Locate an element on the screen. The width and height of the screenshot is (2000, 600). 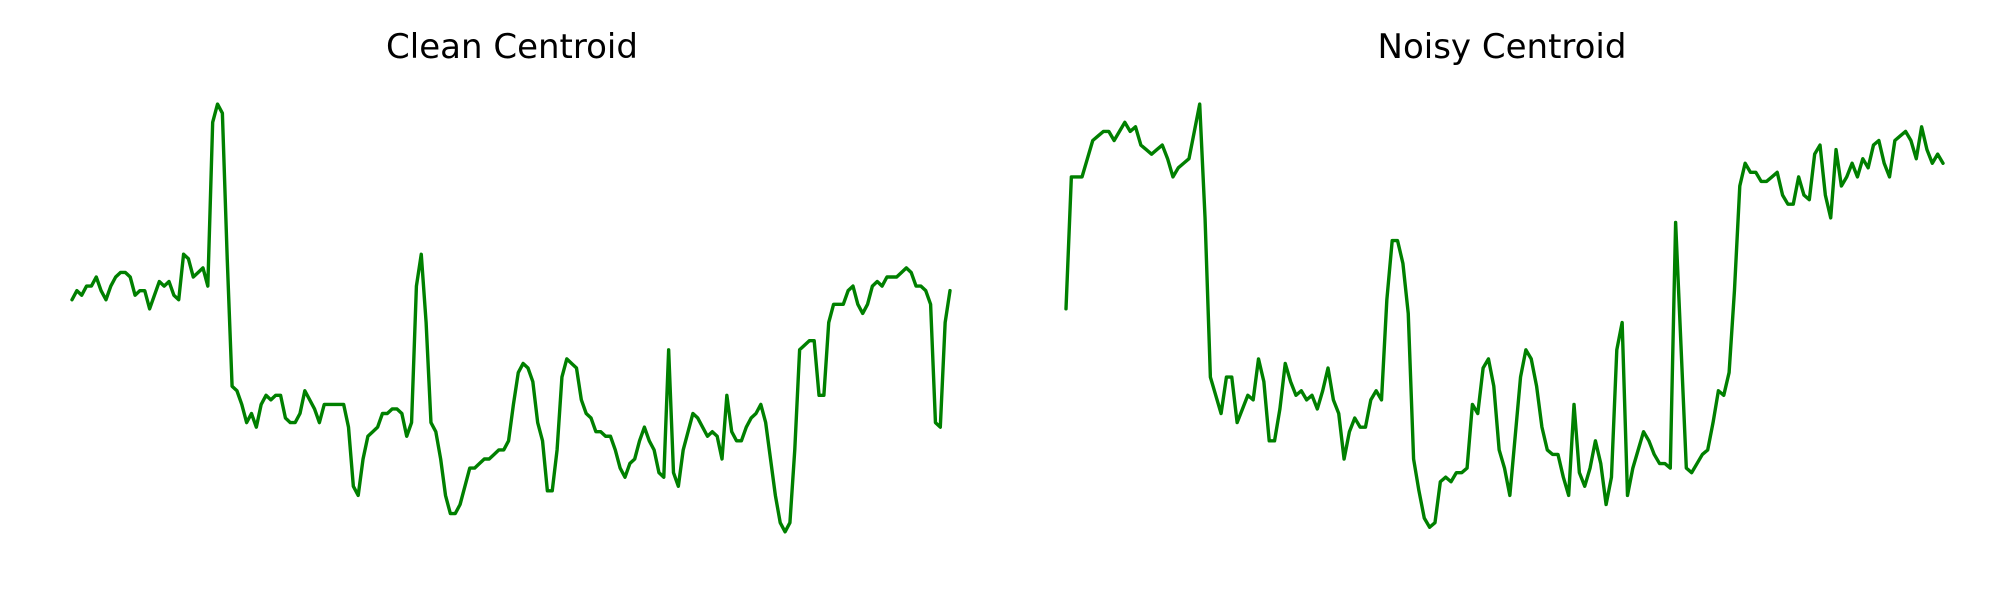
noisy-centroid-title: Noisy Centroid is located at coordinates (1502, 47).